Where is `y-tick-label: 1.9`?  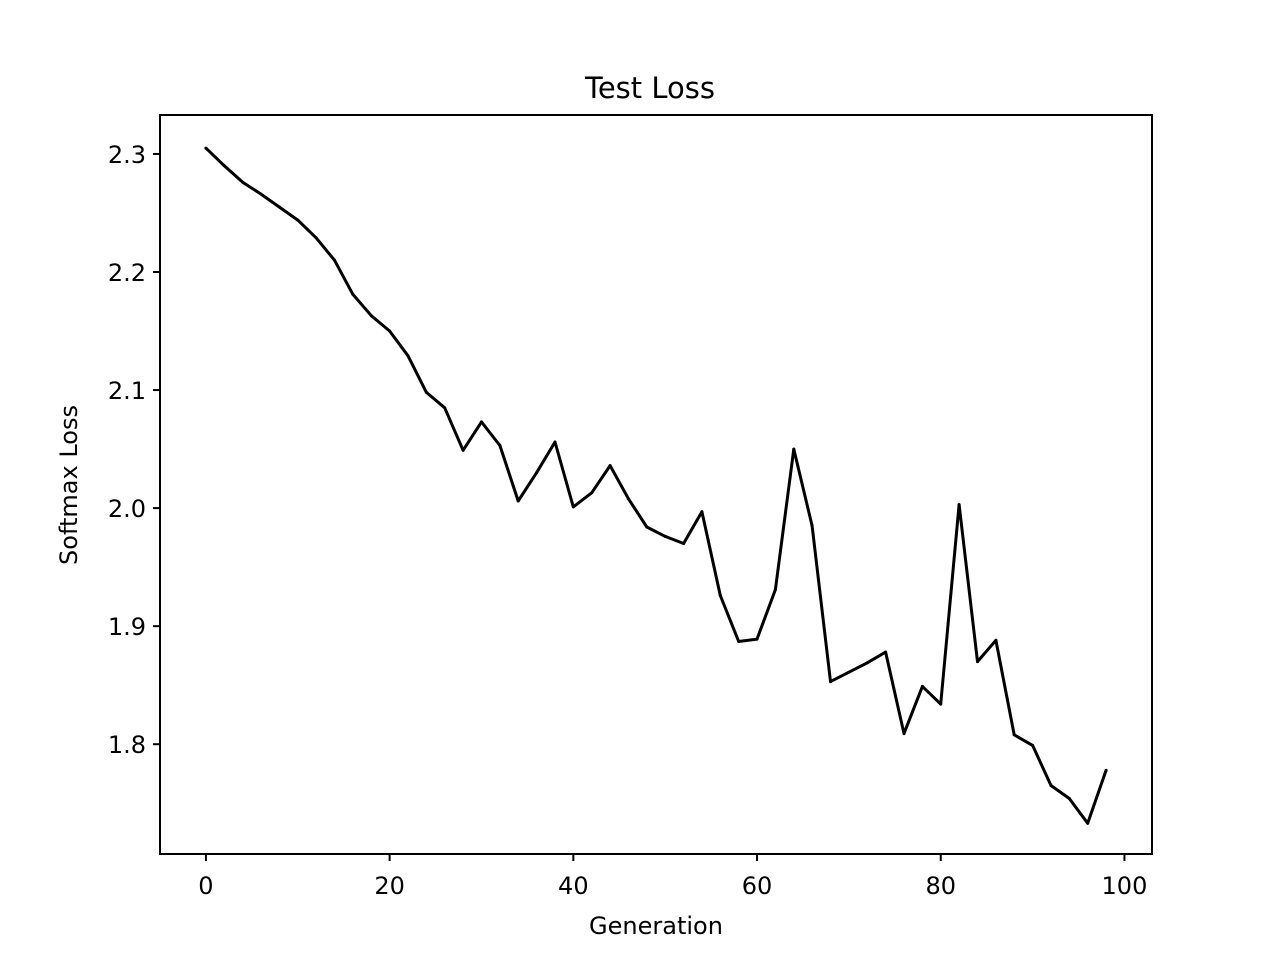
y-tick-label: 1.9 is located at coordinates (127, 627).